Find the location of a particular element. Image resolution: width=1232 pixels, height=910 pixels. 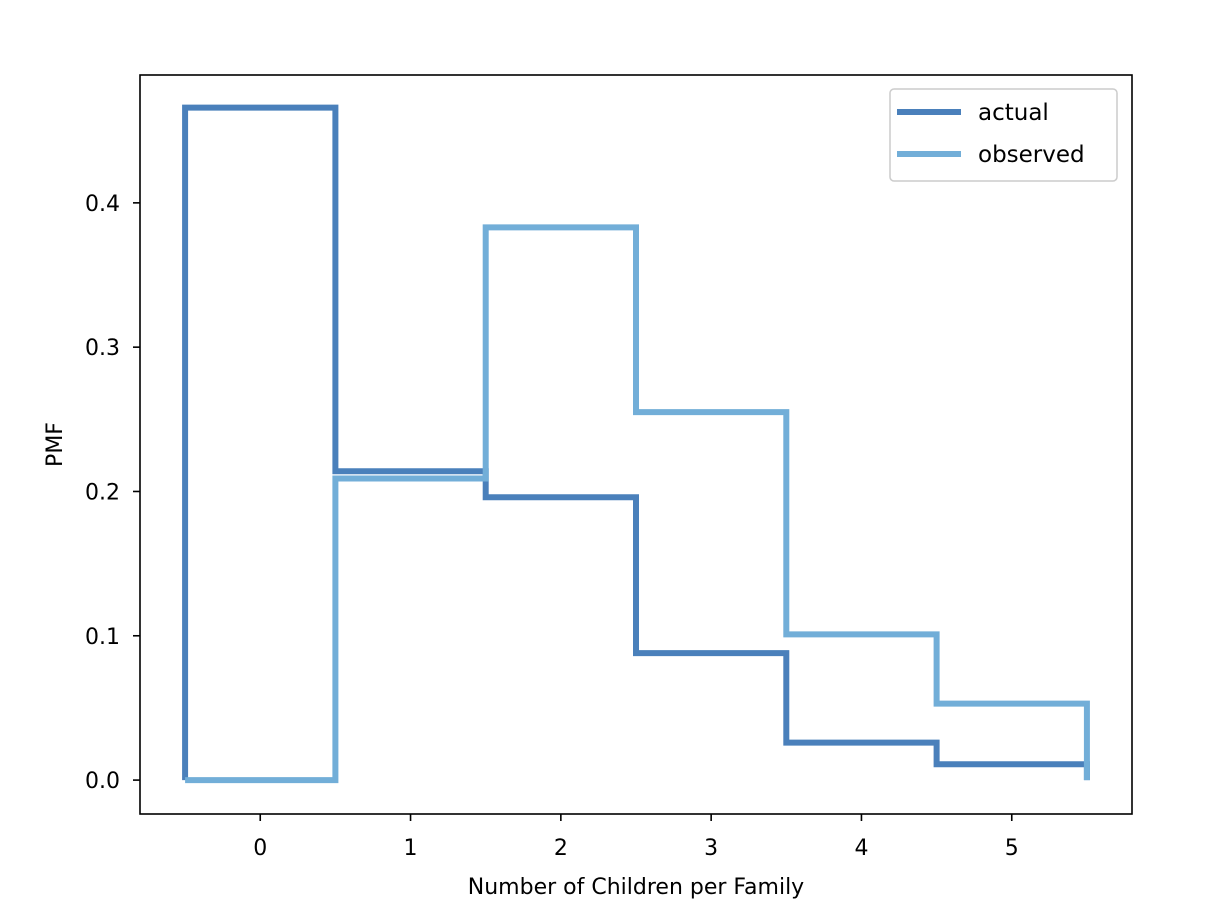

x-axis: 0 1 2 3 4 5 is located at coordinates (636, 837).